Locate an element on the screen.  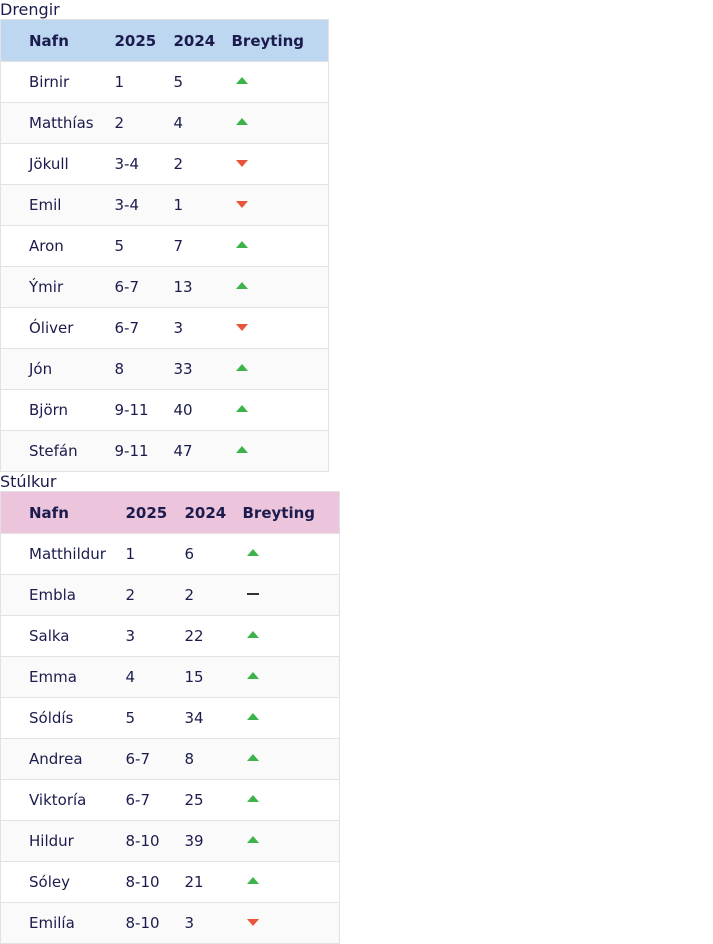
row: Björn 9-11 40 is located at coordinates (164, 410).